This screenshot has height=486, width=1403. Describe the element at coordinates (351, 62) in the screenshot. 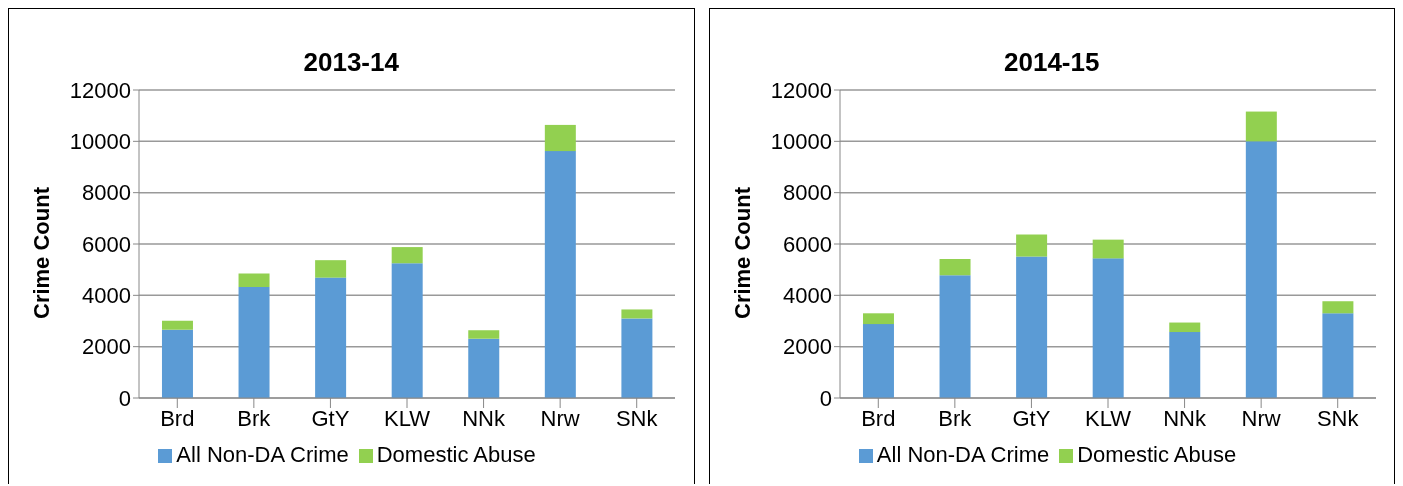

I see `chart-title: 2013-14` at that location.